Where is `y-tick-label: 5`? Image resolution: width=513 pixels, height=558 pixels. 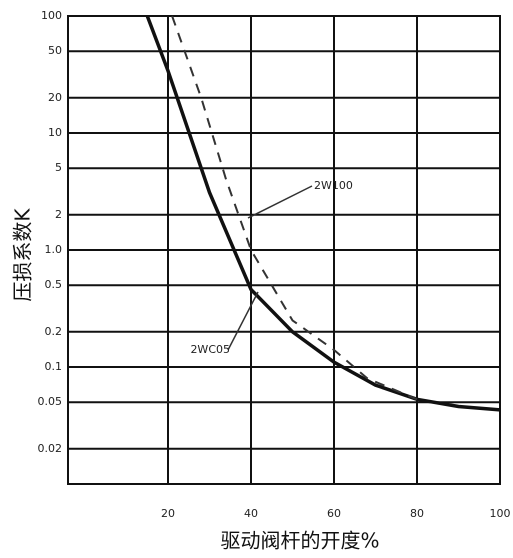
y-tick-label: 5 is located at coordinates (58, 167).